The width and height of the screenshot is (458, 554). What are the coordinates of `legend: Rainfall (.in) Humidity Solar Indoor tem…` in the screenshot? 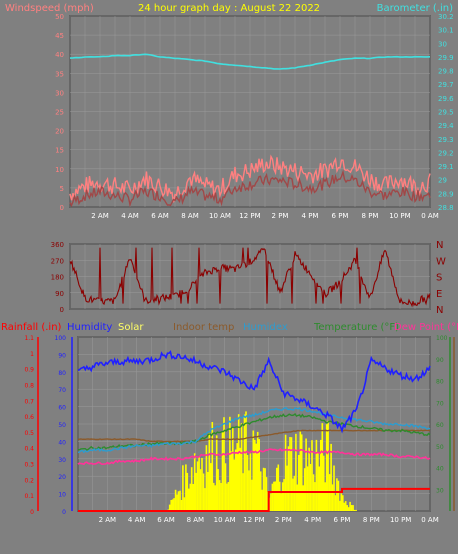 It's located at (229, 327).